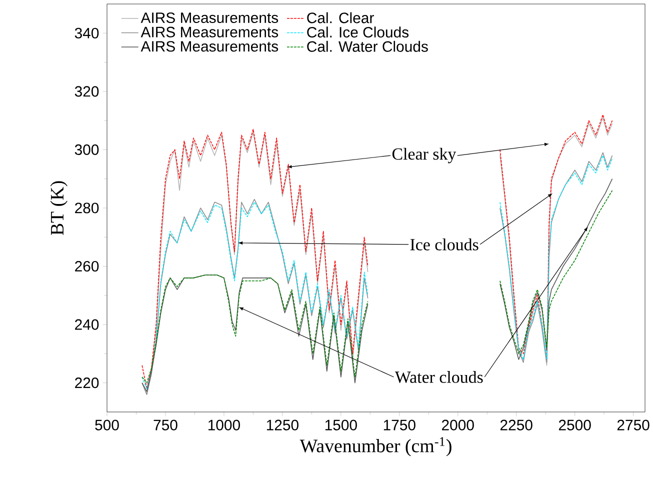  Describe the element at coordinates (358, 32) in the screenshot. I see `legend-label: Cal. Ice Clouds` at that location.